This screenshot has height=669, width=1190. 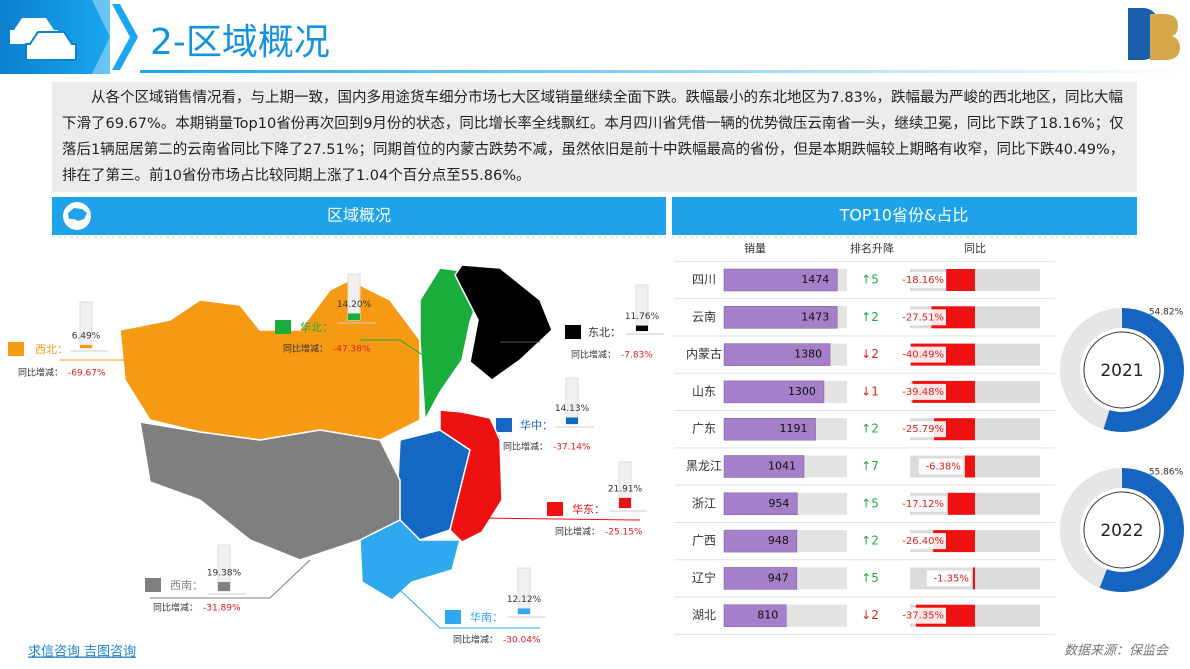 What do you see at coordinates (782, 466) in the screenshot?
I see `sales-label: 1041` at bounding box center [782, 466].